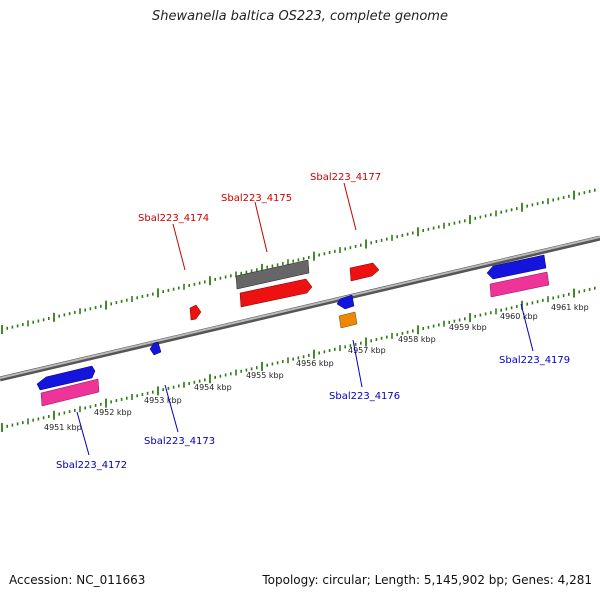 This screenshot has height=600, width=600. Describe the element at coordinates (468, 327) in the screenshot. I see `kbp-label-4959: 4959 kbp` at that location.